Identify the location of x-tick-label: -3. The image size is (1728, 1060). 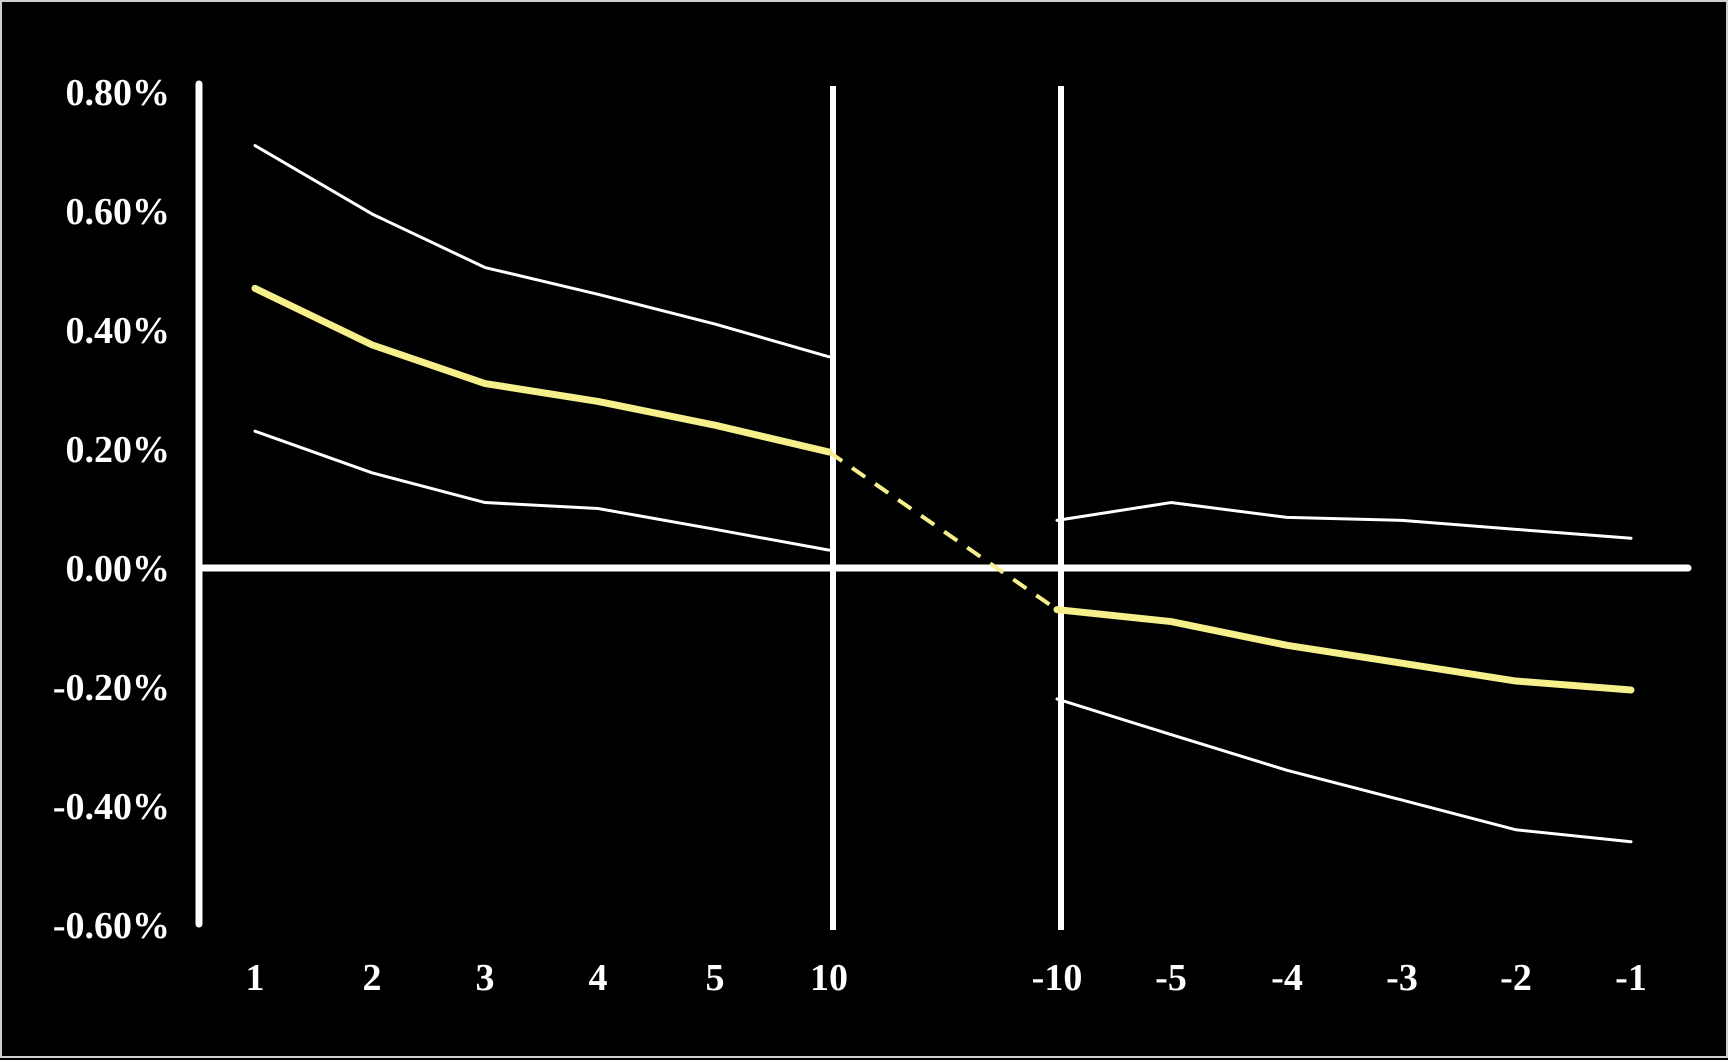
(1402, 978).